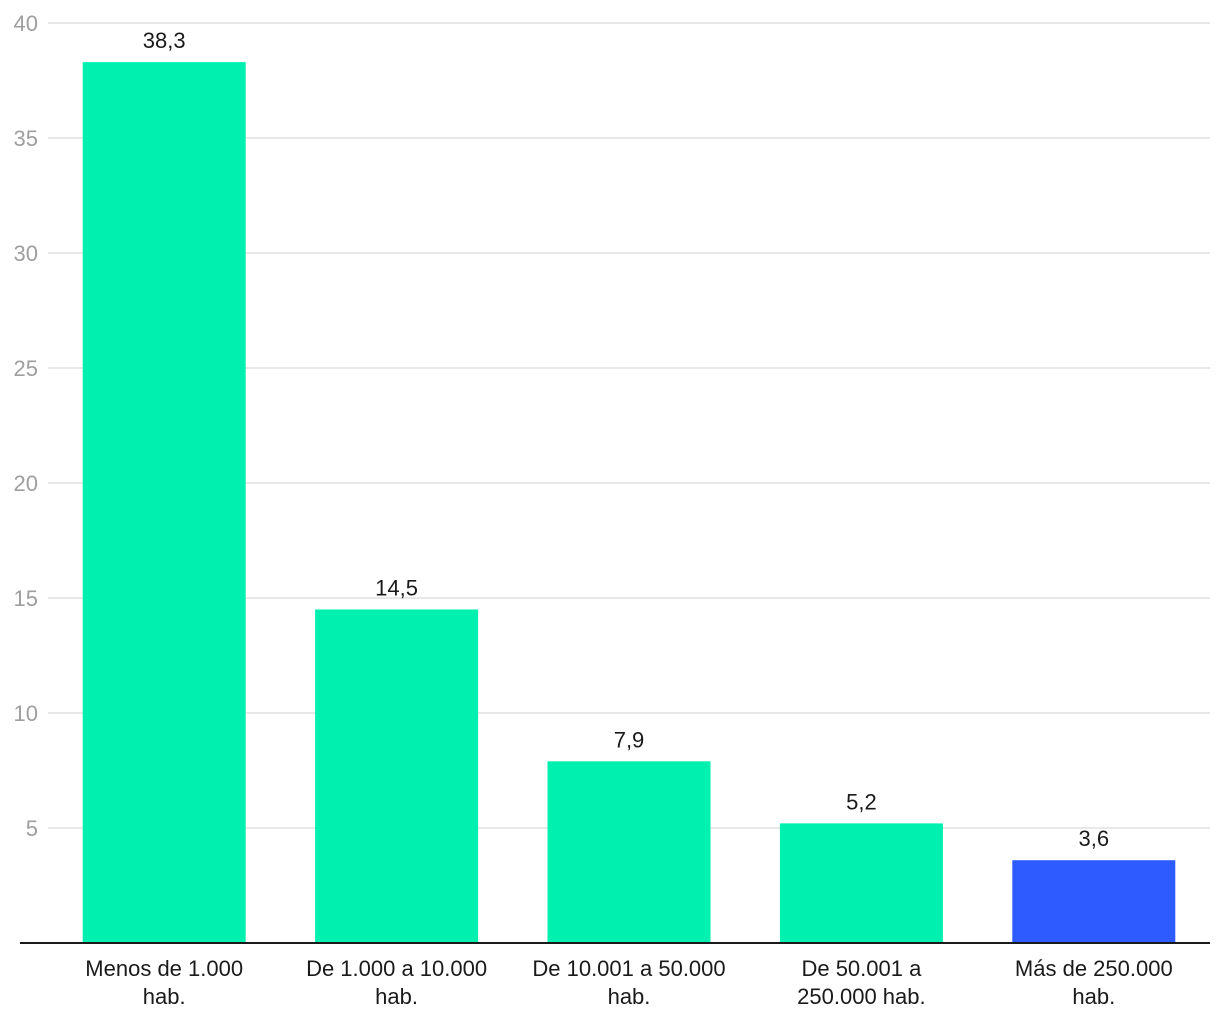 The width and height of the screenshot is (1220, 1025). What do you see at coordinates (861, 996) in the screenshot?
I see `x-tick-label: 250.000 hab.` at bounding box center [861, 996].